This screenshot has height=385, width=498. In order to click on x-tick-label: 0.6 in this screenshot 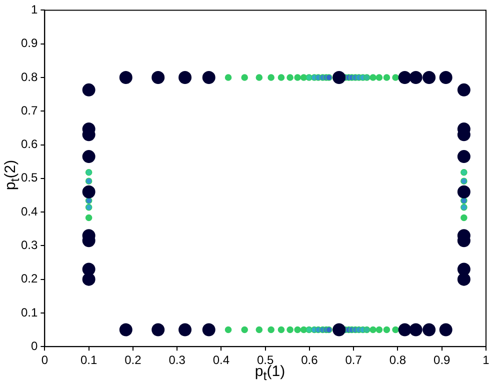, I will do `click(309, 360)`.